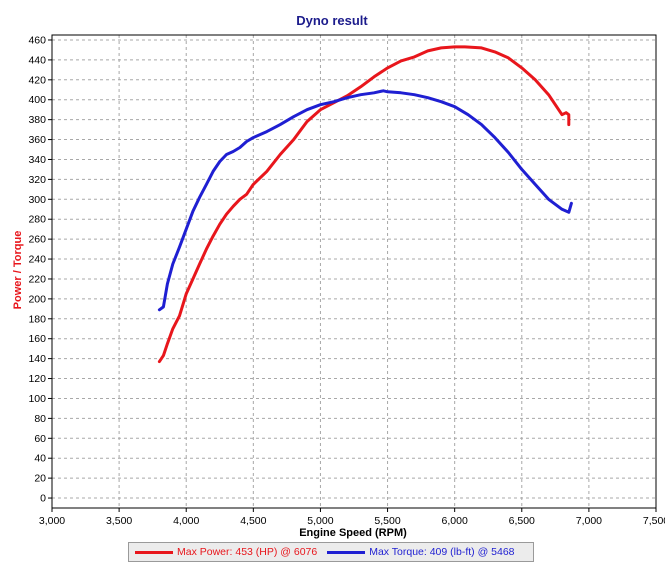  I want to click on x-tick-label: 6,500, so click(522, 521).